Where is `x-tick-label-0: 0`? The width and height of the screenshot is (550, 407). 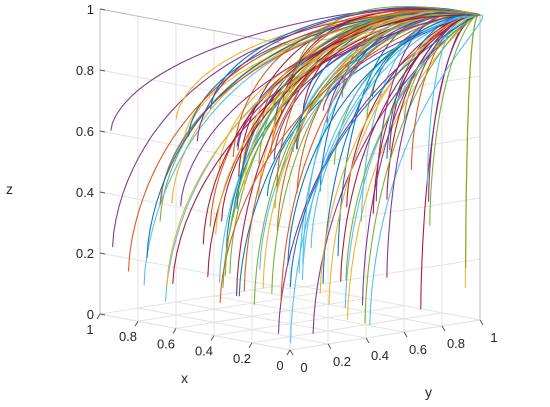 x-tick-label-0: 0 is located at coordinates (279, 365).